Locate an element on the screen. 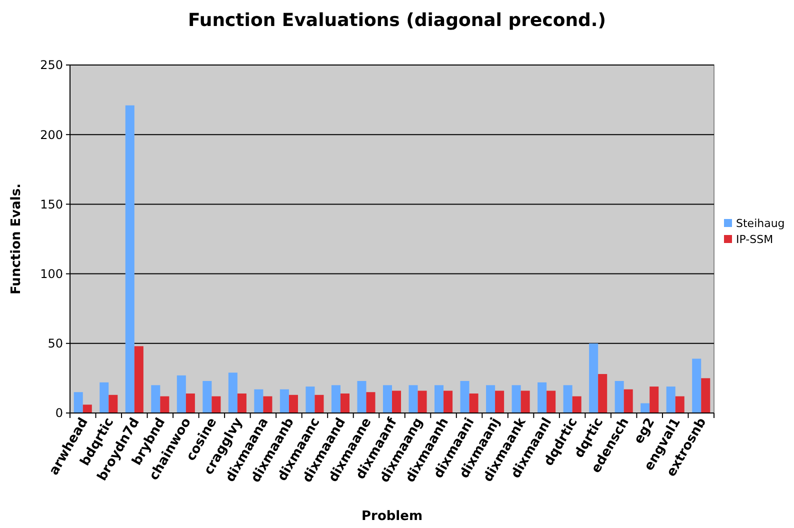 Image resolution: width=794 pixels, height=528 pixels. y-tick-label: 0 is located at coordinates (59, 413).